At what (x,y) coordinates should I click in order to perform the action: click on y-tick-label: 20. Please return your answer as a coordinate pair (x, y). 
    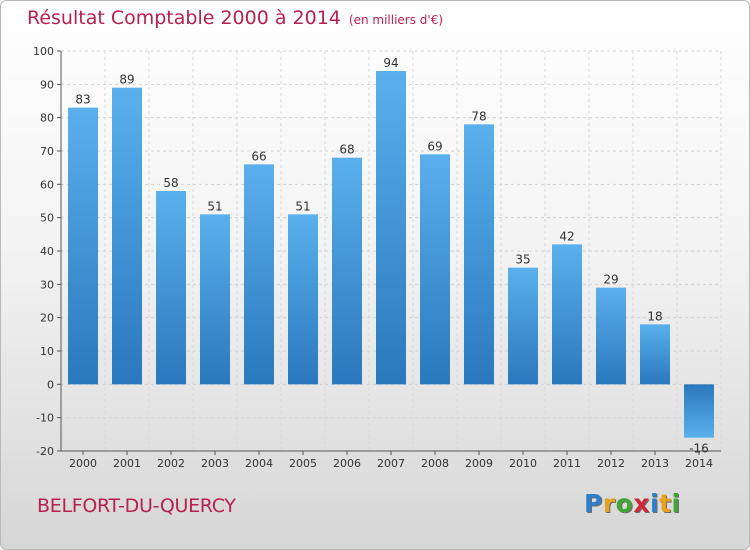
    Looking at the image, I should click on (47, 318).